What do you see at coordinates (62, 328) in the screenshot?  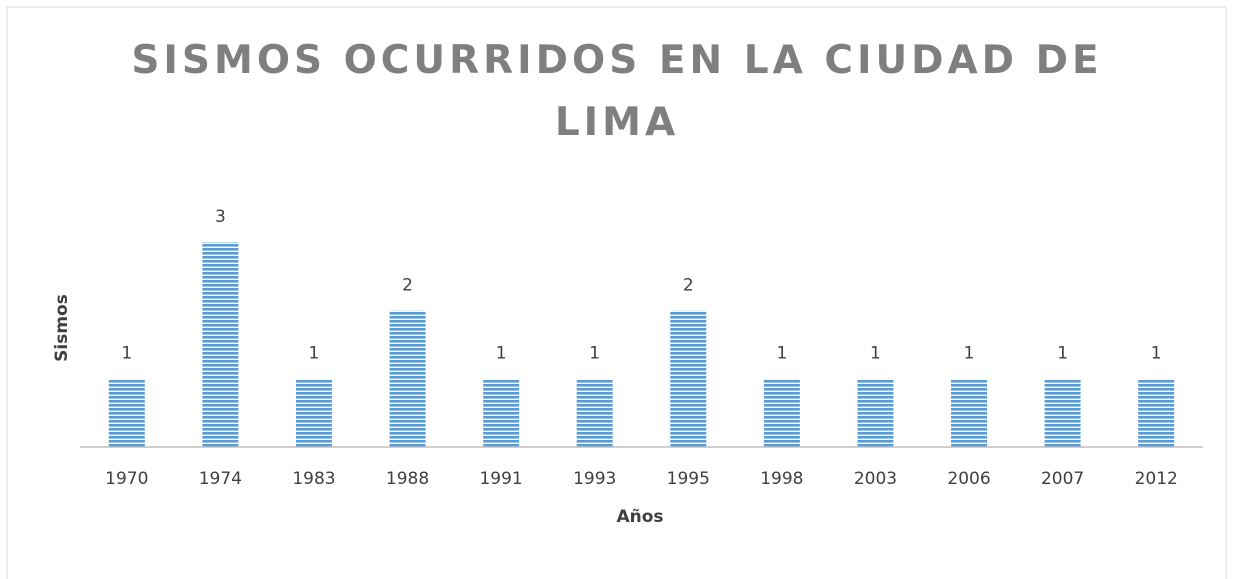 I see `y-axis-label: Sismos` at bounding box center [62, 328].